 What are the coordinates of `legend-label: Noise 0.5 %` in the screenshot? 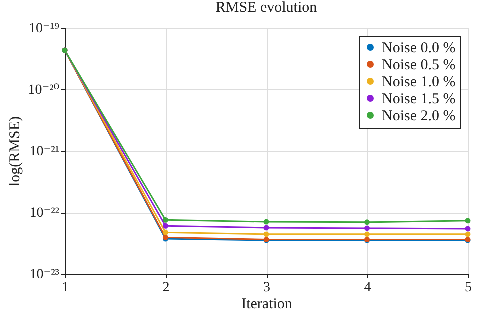 It's located at (419, 66).